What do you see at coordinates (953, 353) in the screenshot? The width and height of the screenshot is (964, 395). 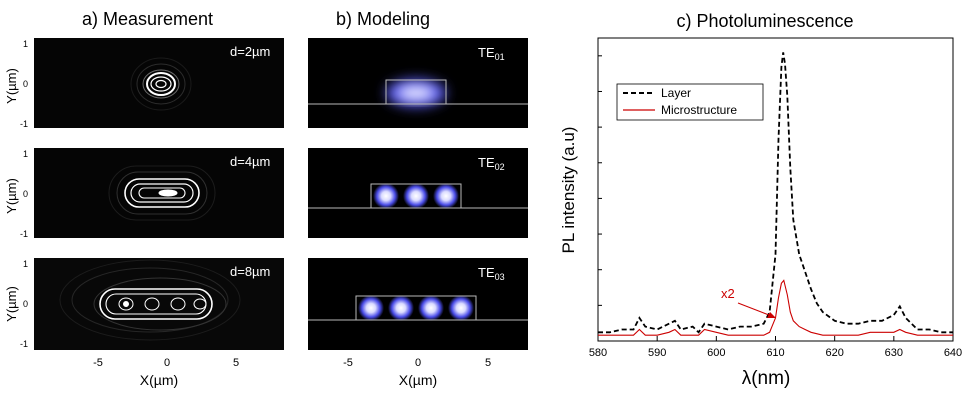 I see `x-tick-label: 640` at bounding box center [953, 353].